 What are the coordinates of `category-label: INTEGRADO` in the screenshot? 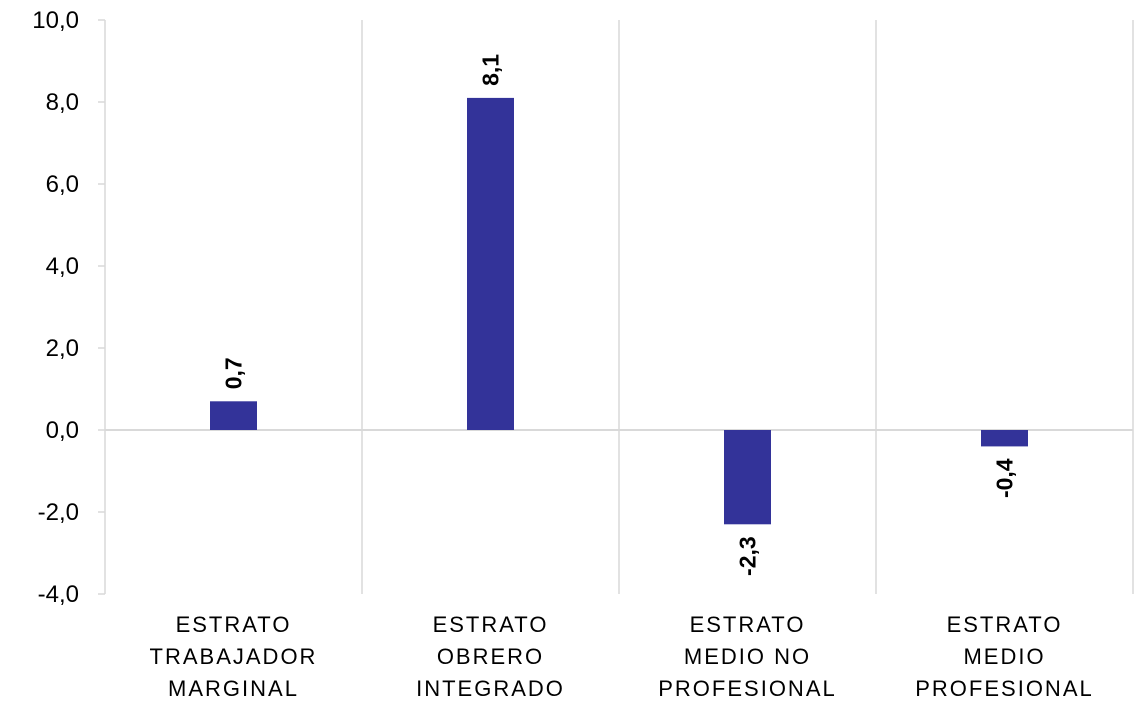 It's located at (490, 688).